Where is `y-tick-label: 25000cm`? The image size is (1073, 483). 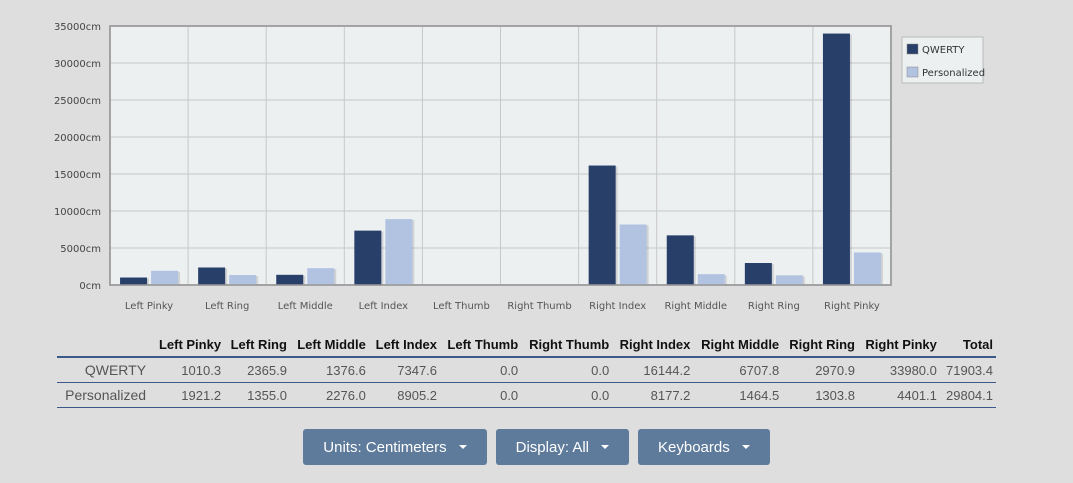
y-tick-label: 25000cm is located at coordinates (77, 101).